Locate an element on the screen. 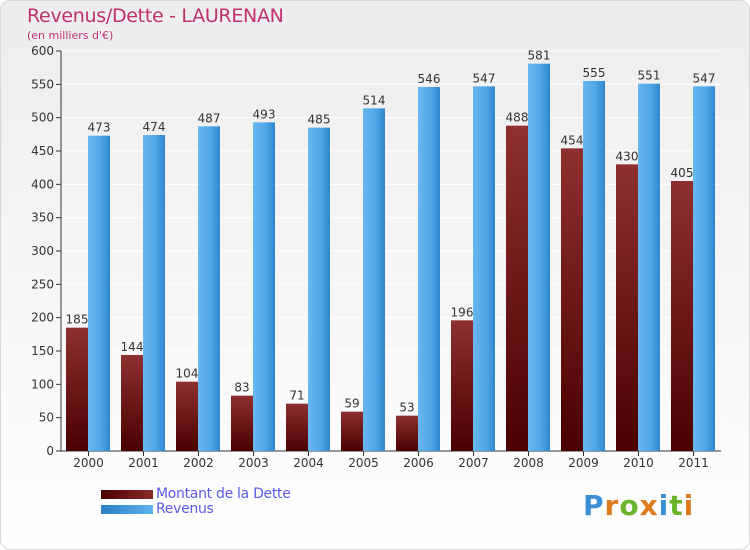 The image size is (750, 550). logo-letter: t is located at coordinates (676, 505).